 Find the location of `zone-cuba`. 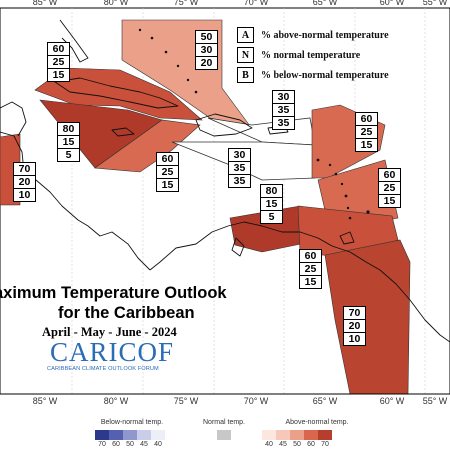

zone-cuba is located at coordinates (118, 94).